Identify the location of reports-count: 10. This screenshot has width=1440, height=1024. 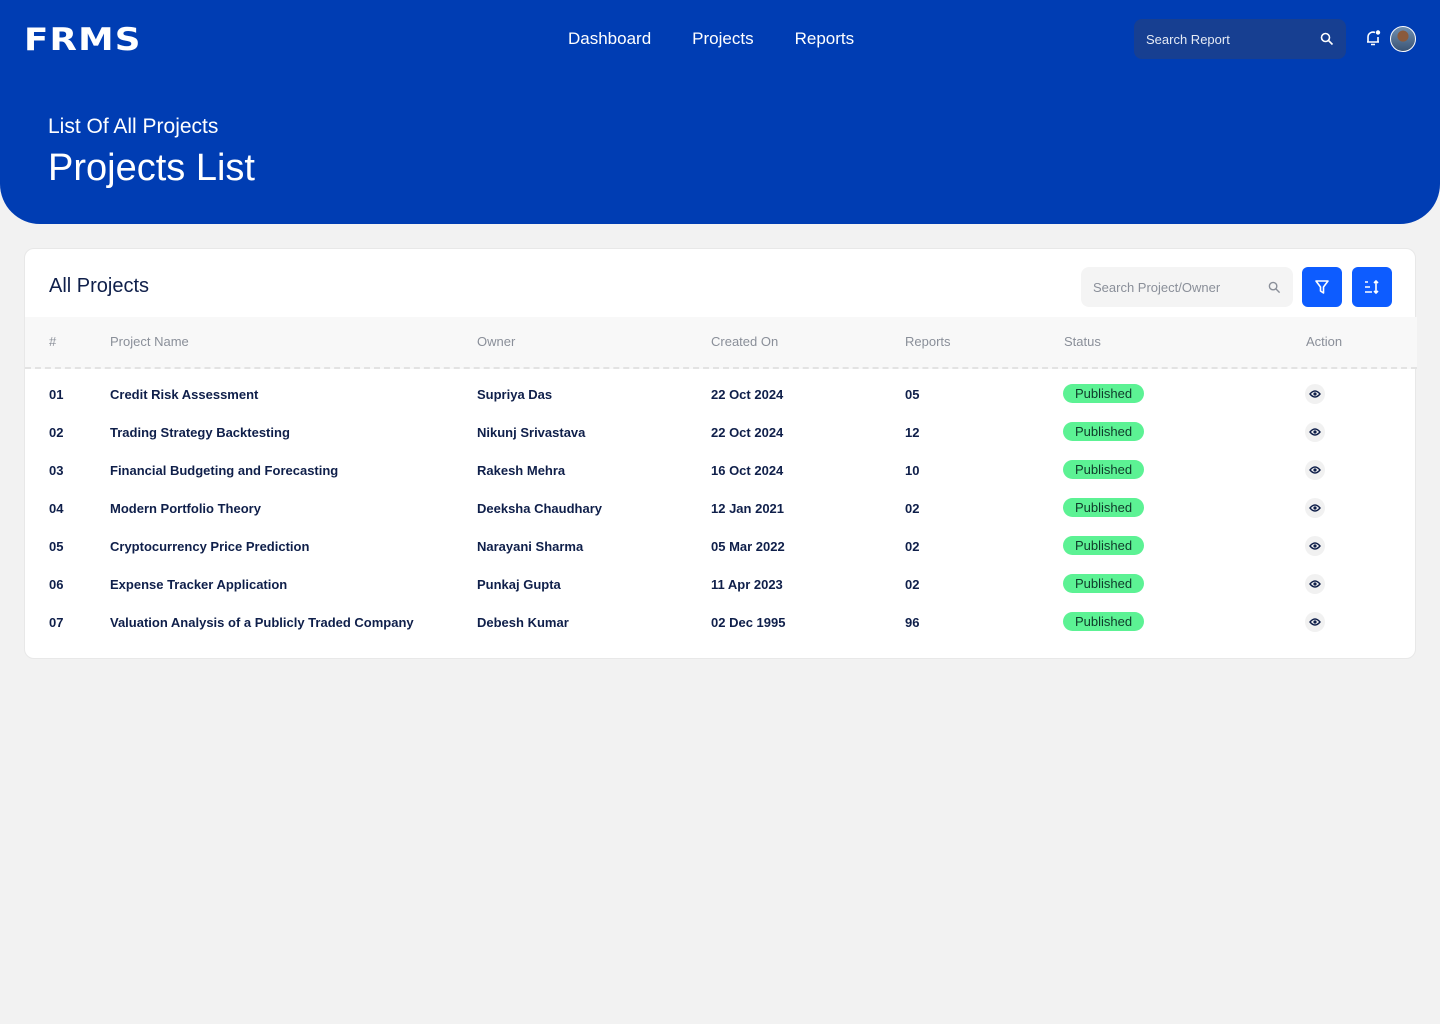
(912, 470).